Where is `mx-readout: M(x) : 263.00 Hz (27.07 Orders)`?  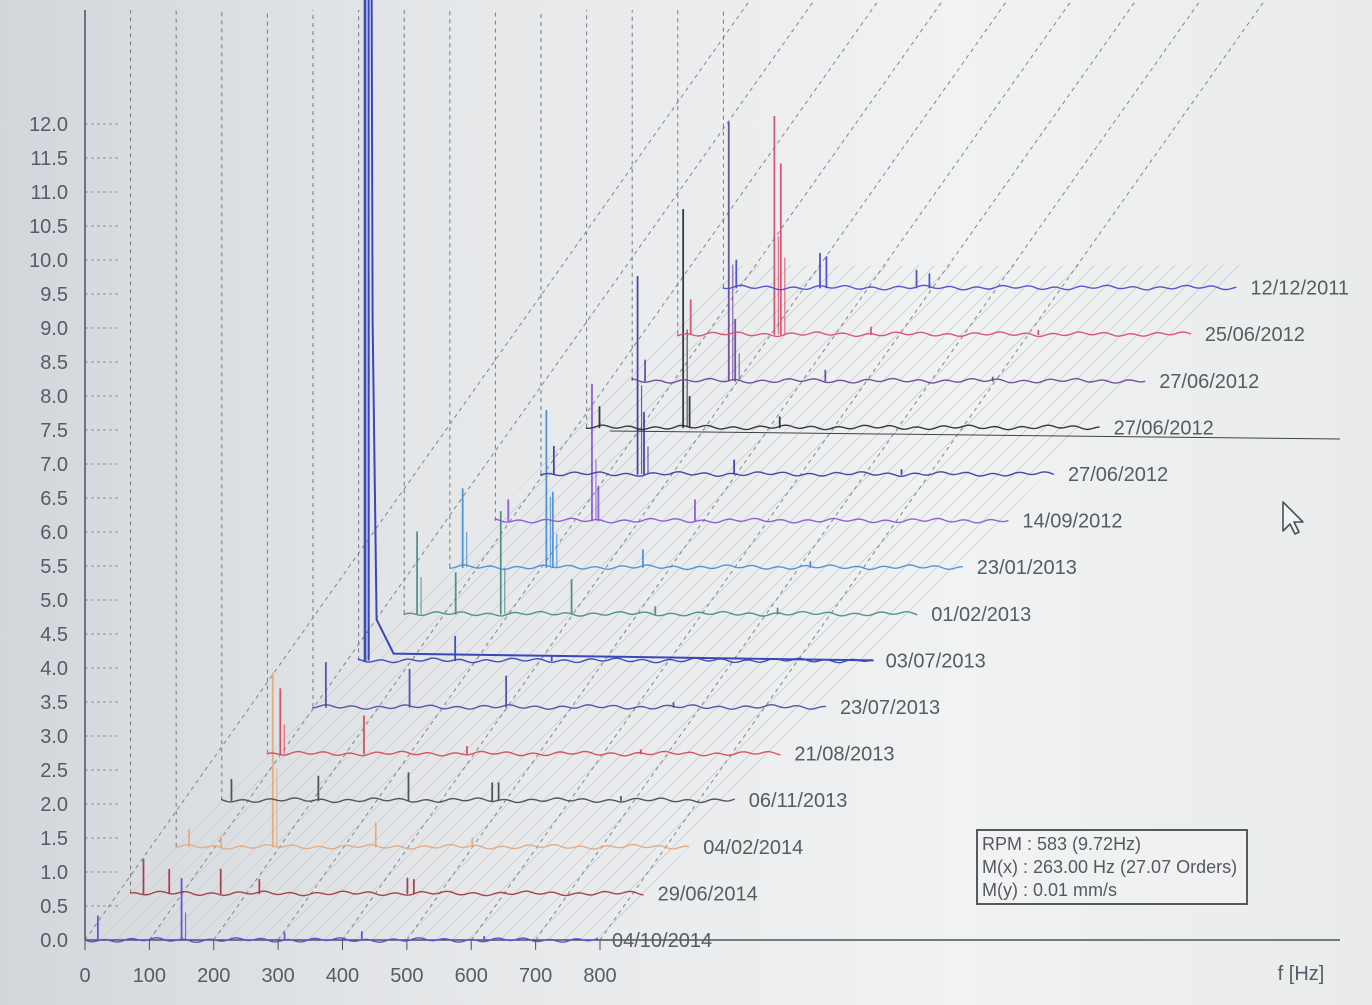 mx-readout: M(x) : 263.00 Hz (27.07 Orders) is located at coordinates (1110, 867).